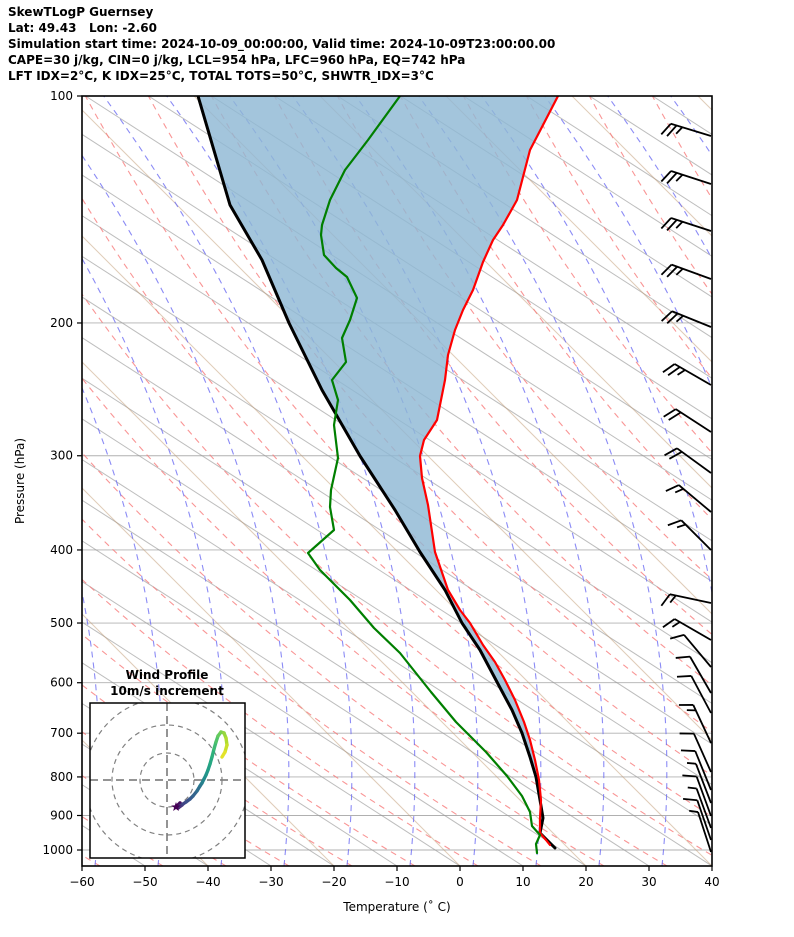  Describe the element at coordinates (61, 96) in the screenshot. I see `y-tick-label: 100` at that location.